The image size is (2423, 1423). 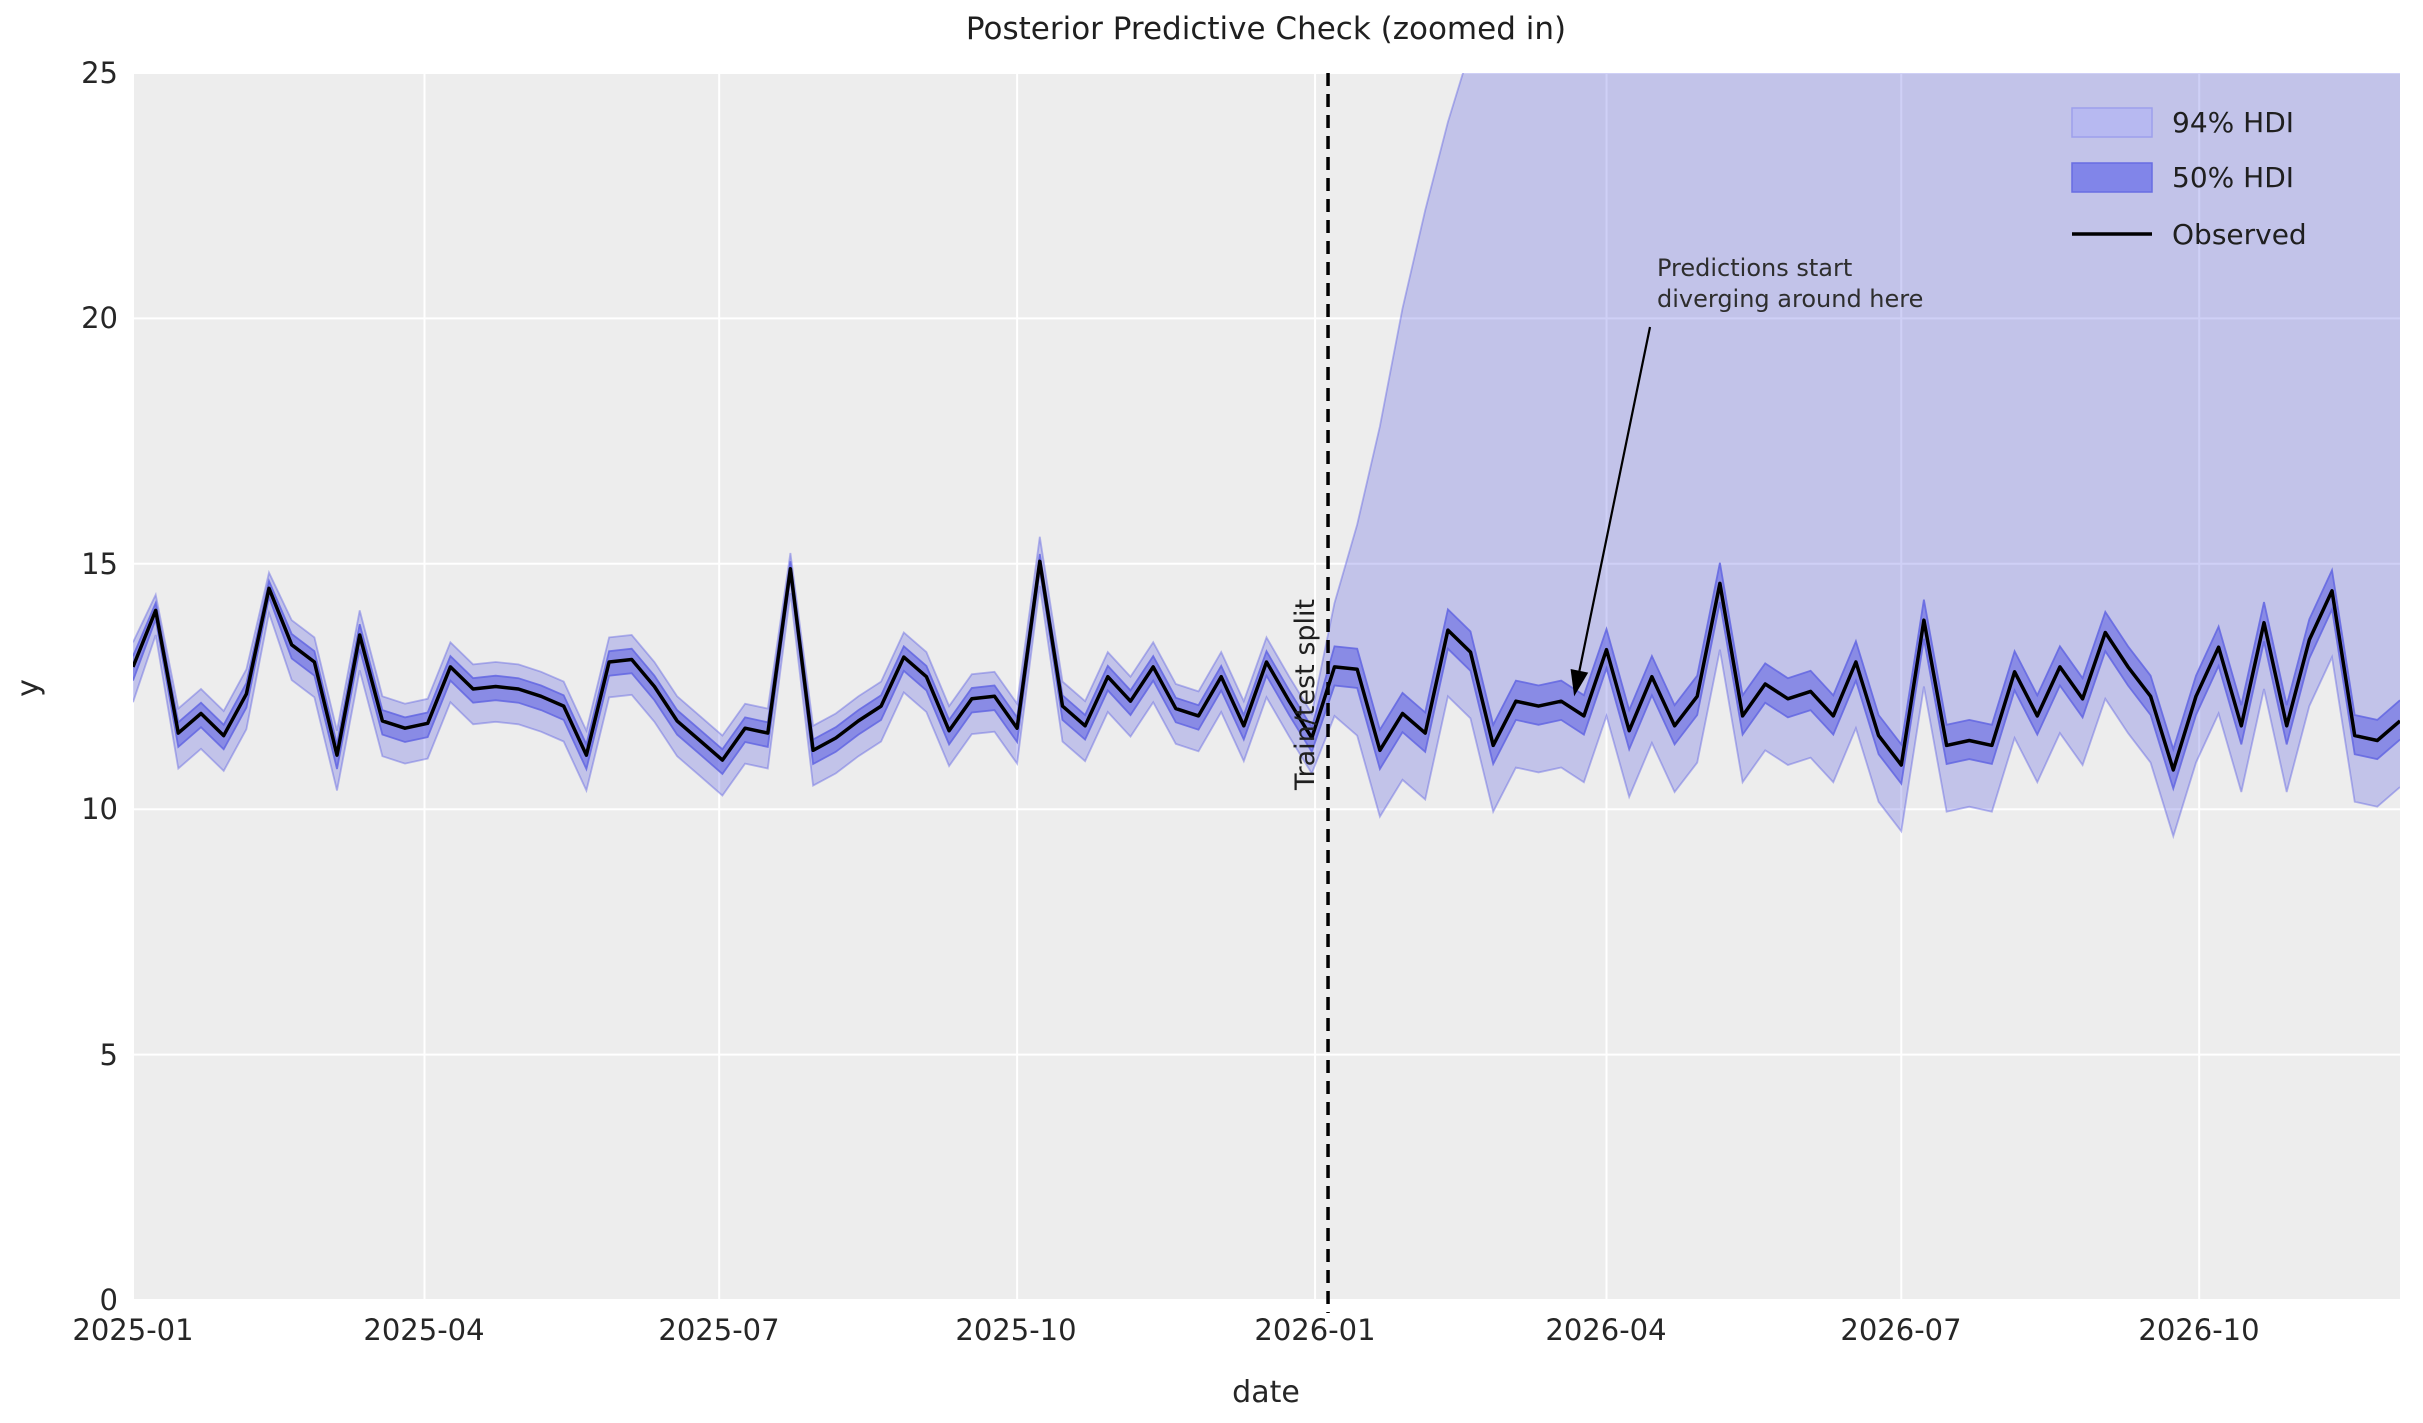 I want to click on x-tick-label: 2025-01, so click(x=132, y=1330).